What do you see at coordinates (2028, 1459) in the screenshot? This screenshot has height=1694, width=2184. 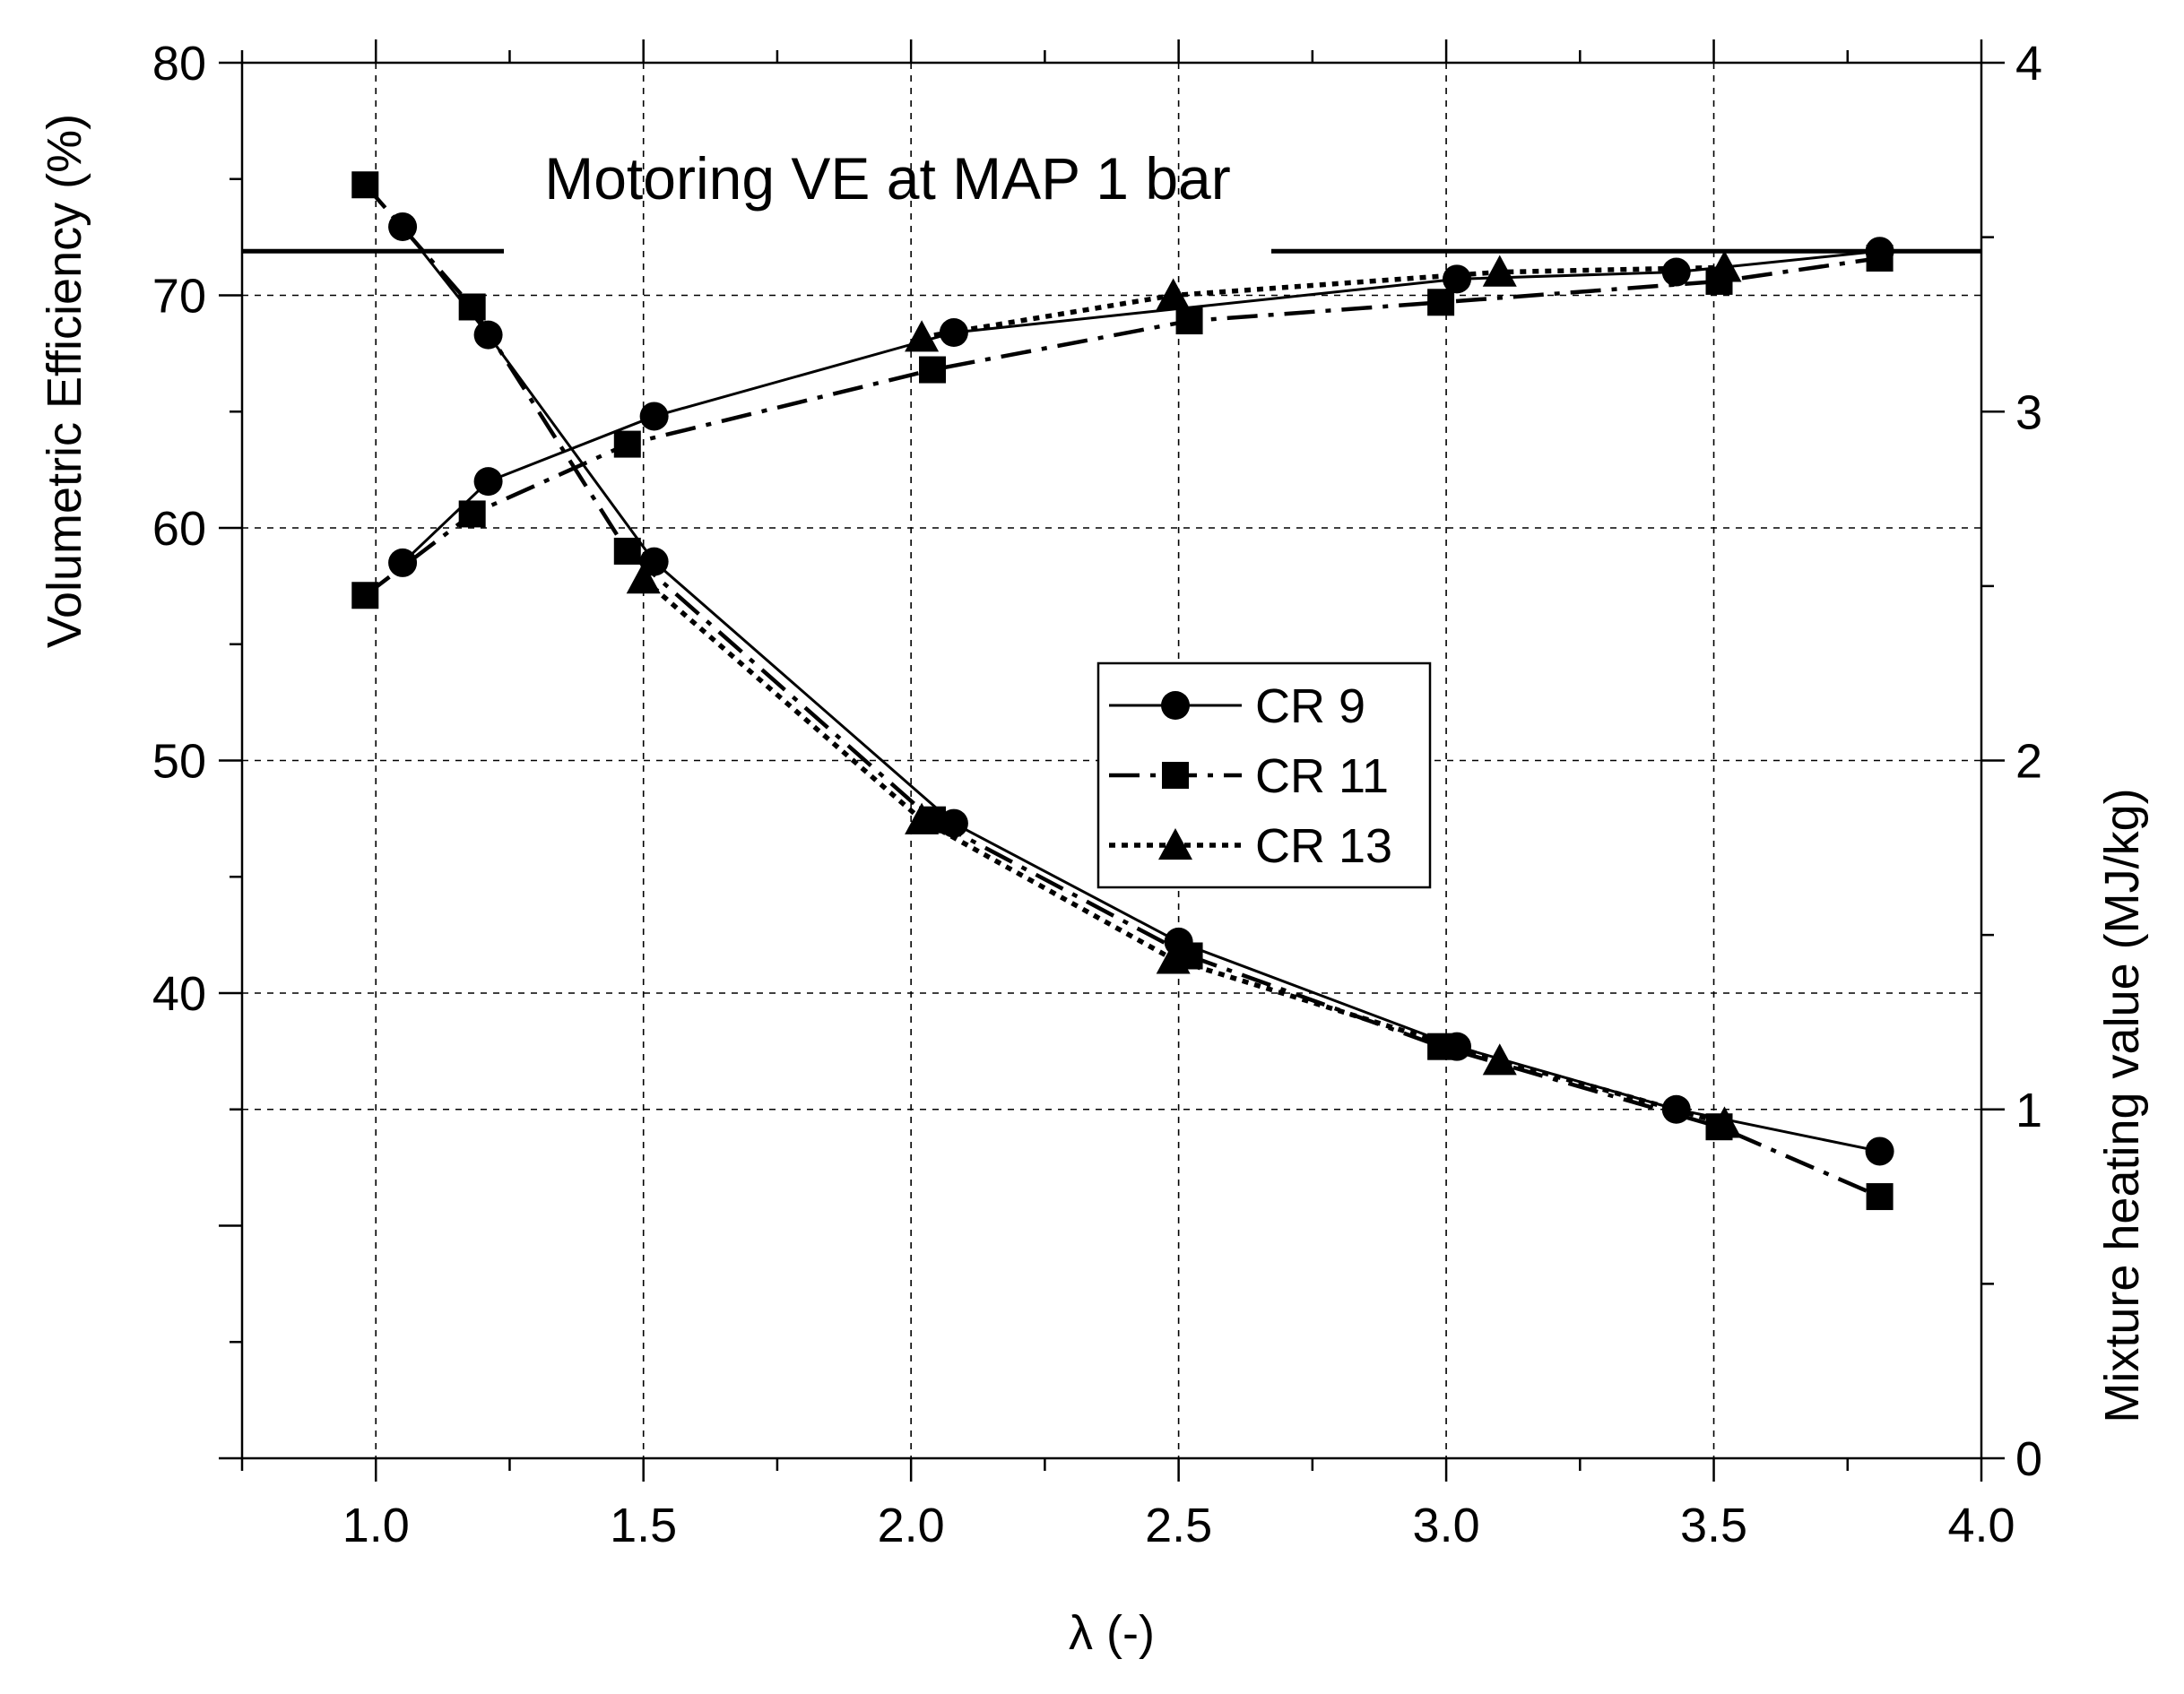 I see `y-right-tick-label: 0` at bounding box center [2028, 1459].